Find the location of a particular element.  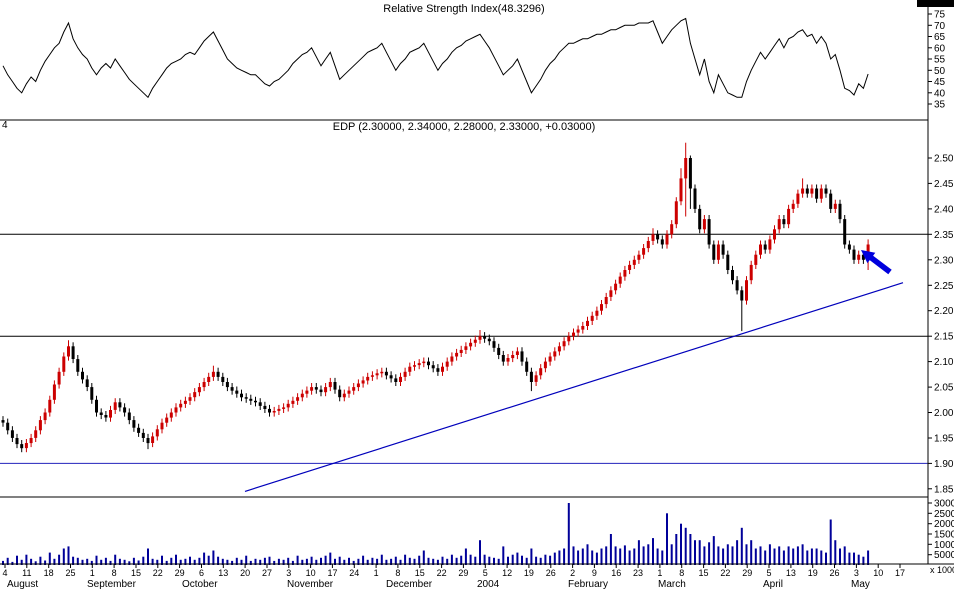

week-label: 25 is located at coordinates (70, 573).